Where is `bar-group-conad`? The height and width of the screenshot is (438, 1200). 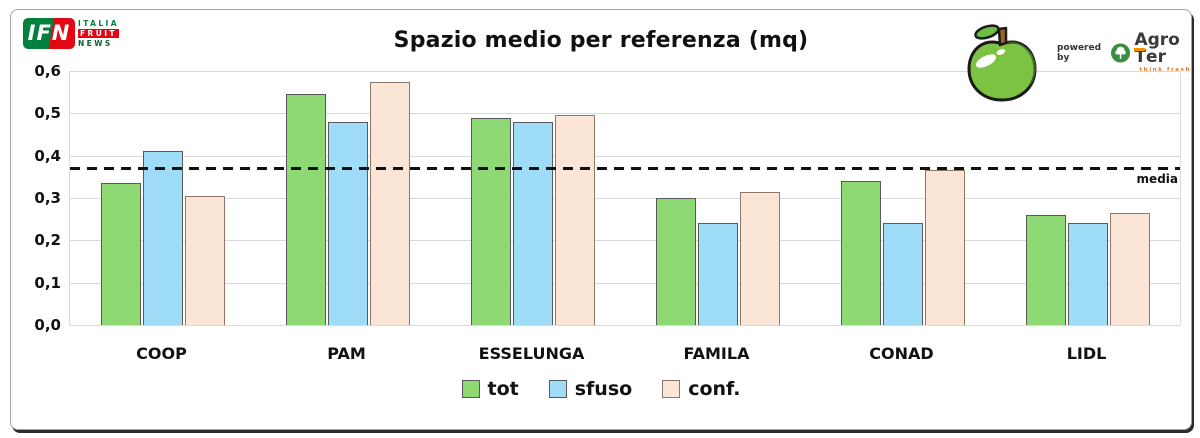 bar-group-conad is located at coordinates (902, 198).